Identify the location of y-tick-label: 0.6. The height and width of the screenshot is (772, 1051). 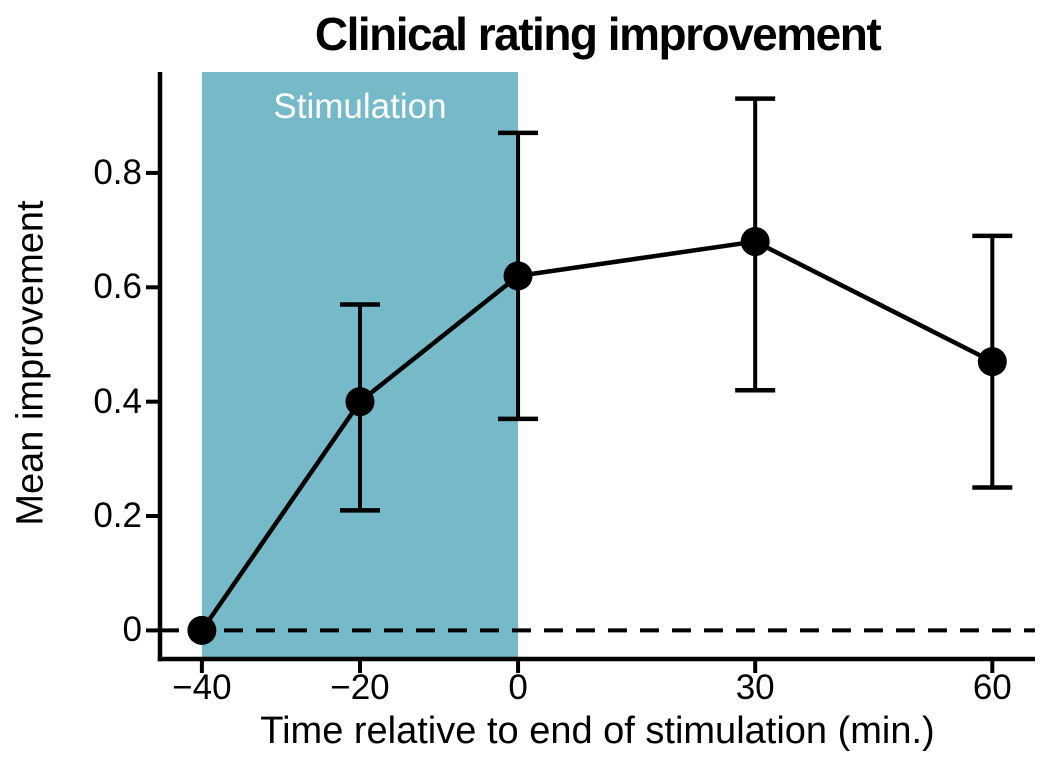
(117, 287).